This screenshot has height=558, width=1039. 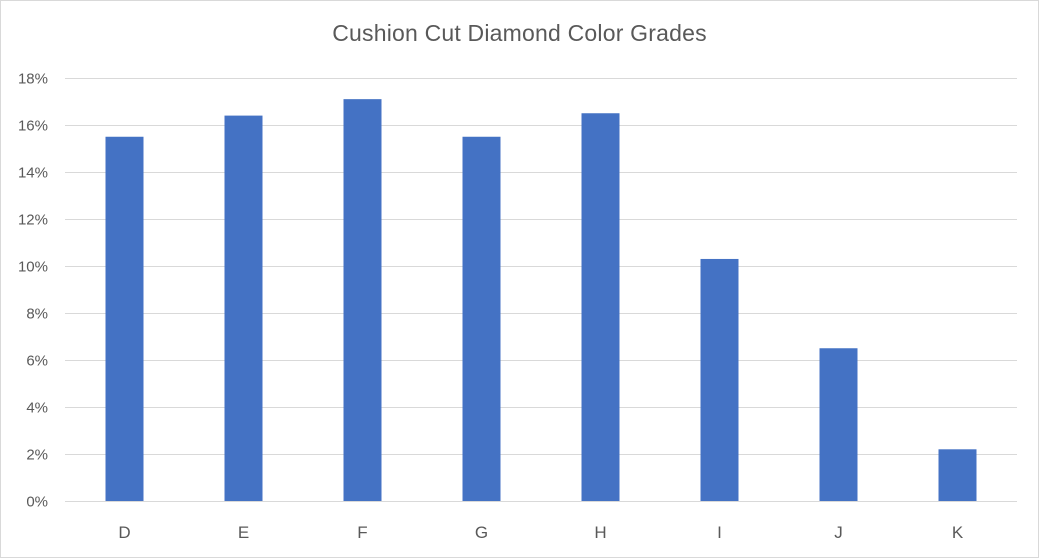 What do you see at coordinates (37, 455) in the screenshot?
I see `y-tick-label: 2%` at bounding box center [37, 455].